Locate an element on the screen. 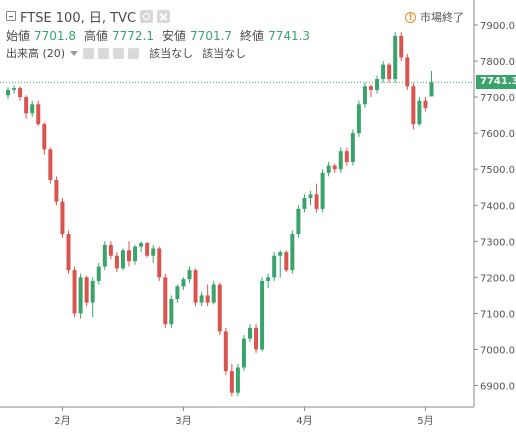 The image size is (516, 432). volume-value-1: 該当なし is located at coordinates (171, 53).